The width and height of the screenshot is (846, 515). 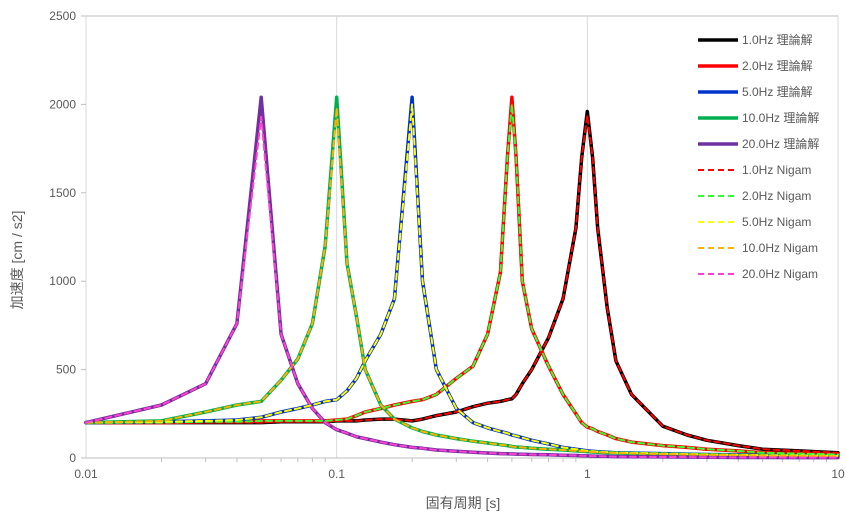 What do you see at coordinates (777, 91) in the screenshot?
I see `legend-label: 5.0Hz 理論解` at bounding box center [777, 91].